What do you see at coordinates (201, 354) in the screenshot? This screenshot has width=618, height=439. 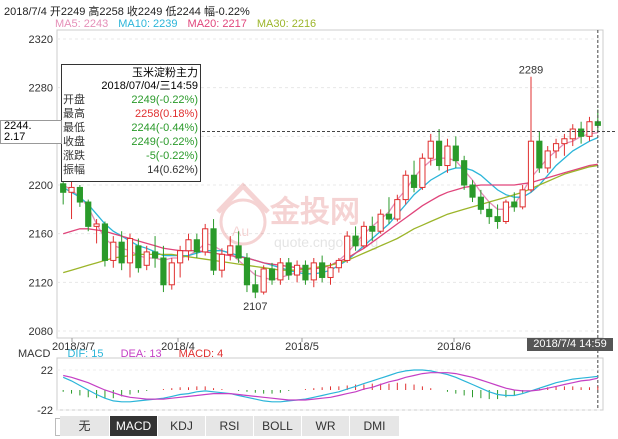 I see `macd-value: MACD: 4` at bounding box center [201, 354].